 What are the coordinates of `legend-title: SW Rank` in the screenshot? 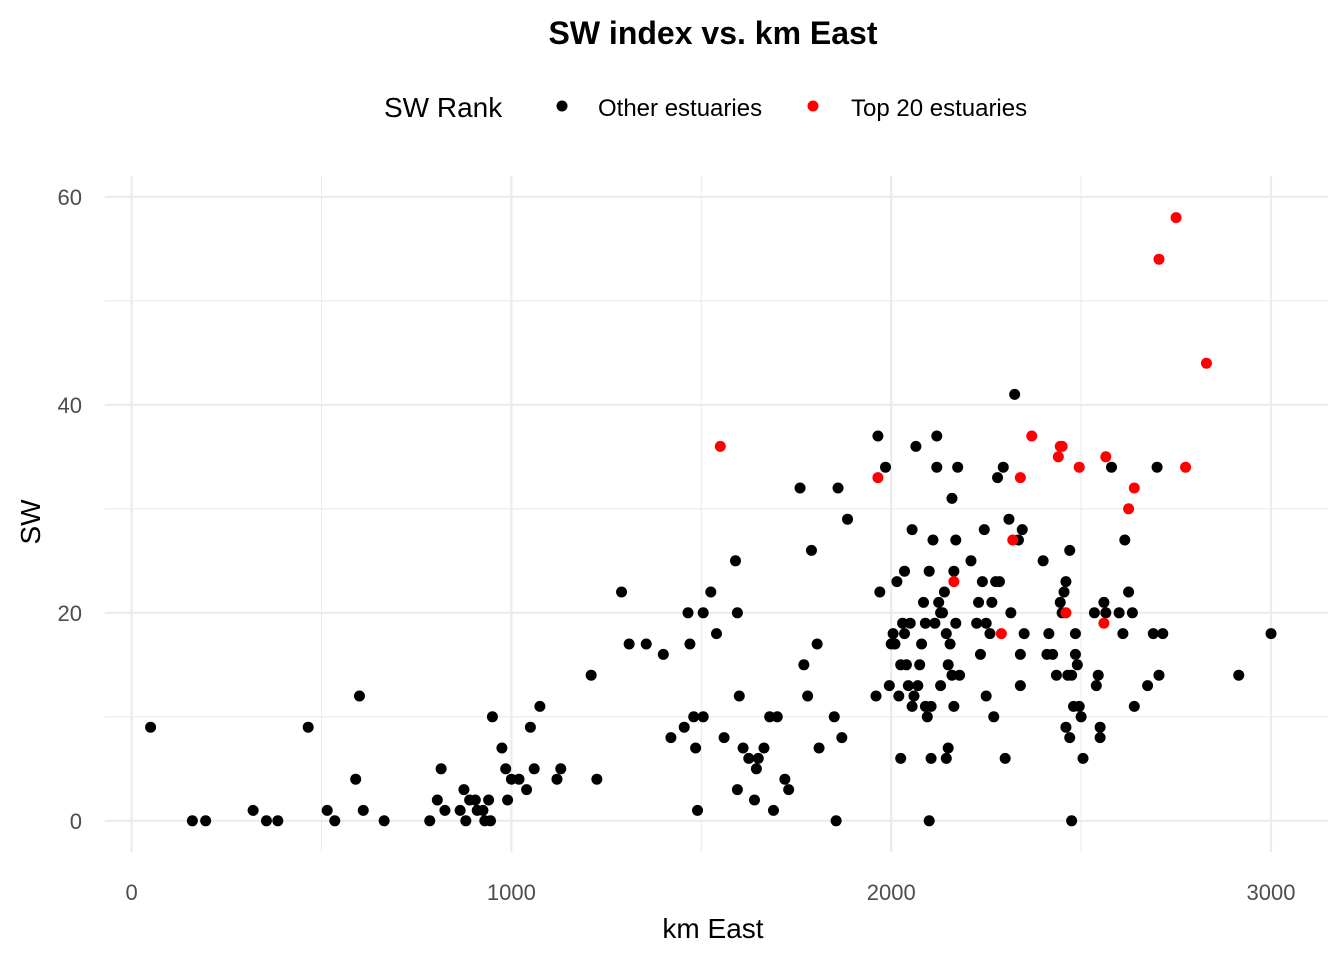 It's located at (443, 107).